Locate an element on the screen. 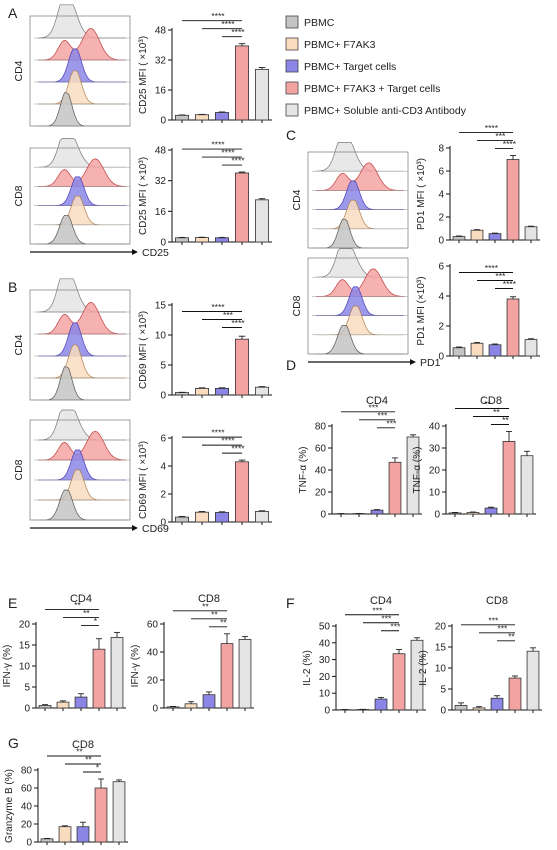 This screenshot has height=850, width=557. panel-letter-f: F is located at coordinates (290, 603).